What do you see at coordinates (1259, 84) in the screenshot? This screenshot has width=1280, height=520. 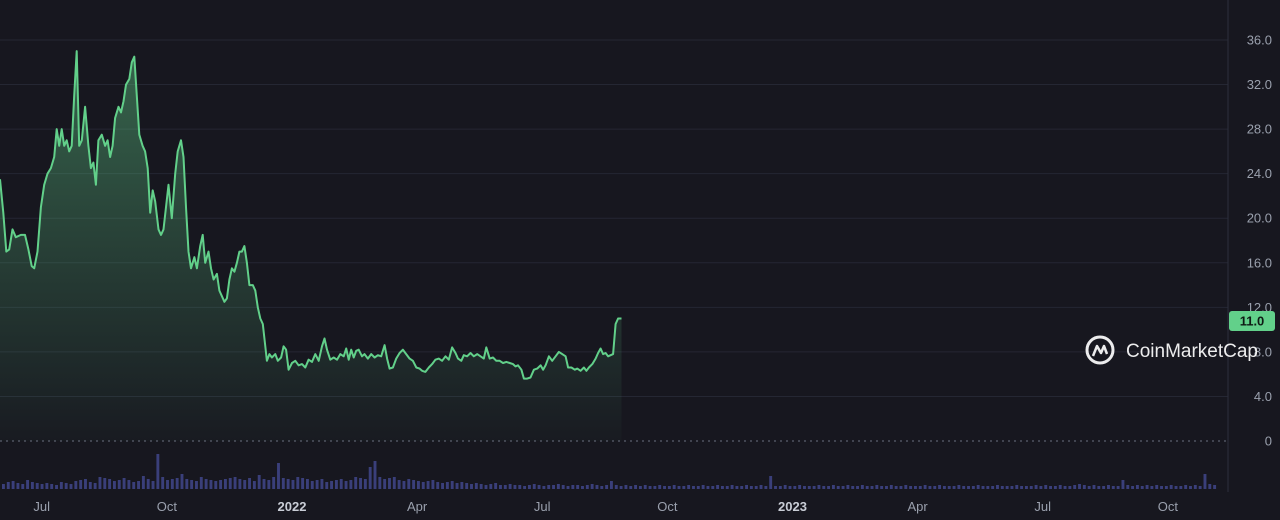 I see `y-tick-label: 32.0` at bounding box center [1259, 84].